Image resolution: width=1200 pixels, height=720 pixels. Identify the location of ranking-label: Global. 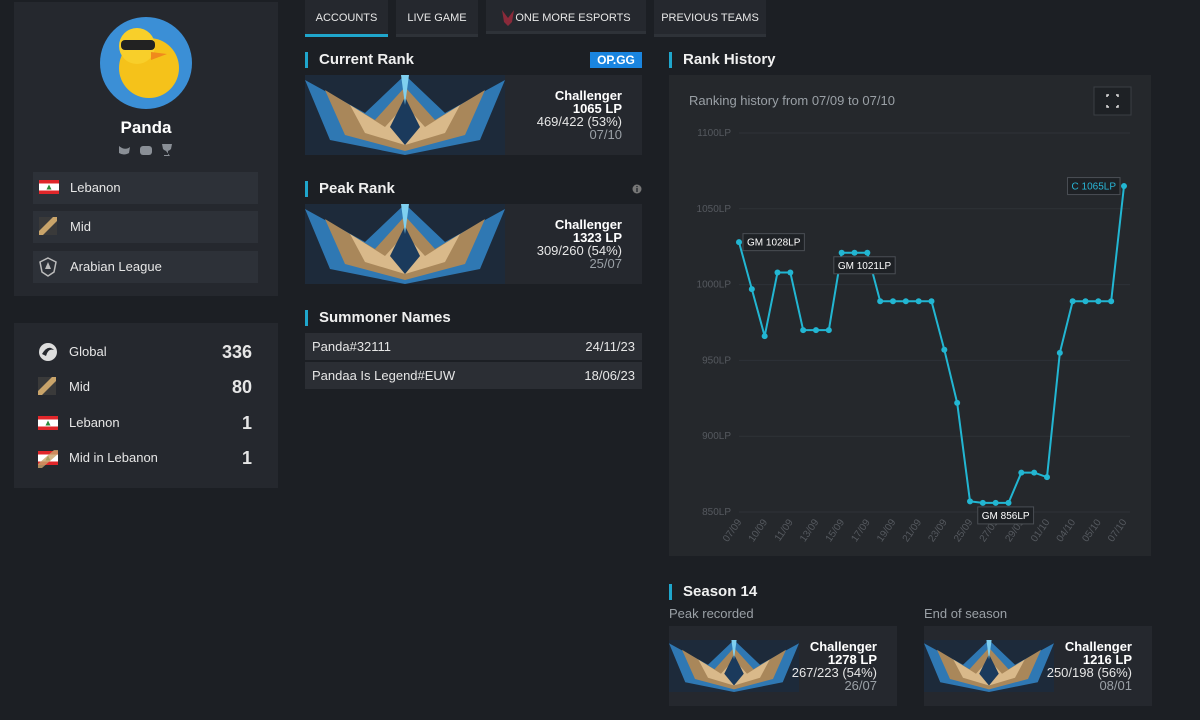
(88, 351).